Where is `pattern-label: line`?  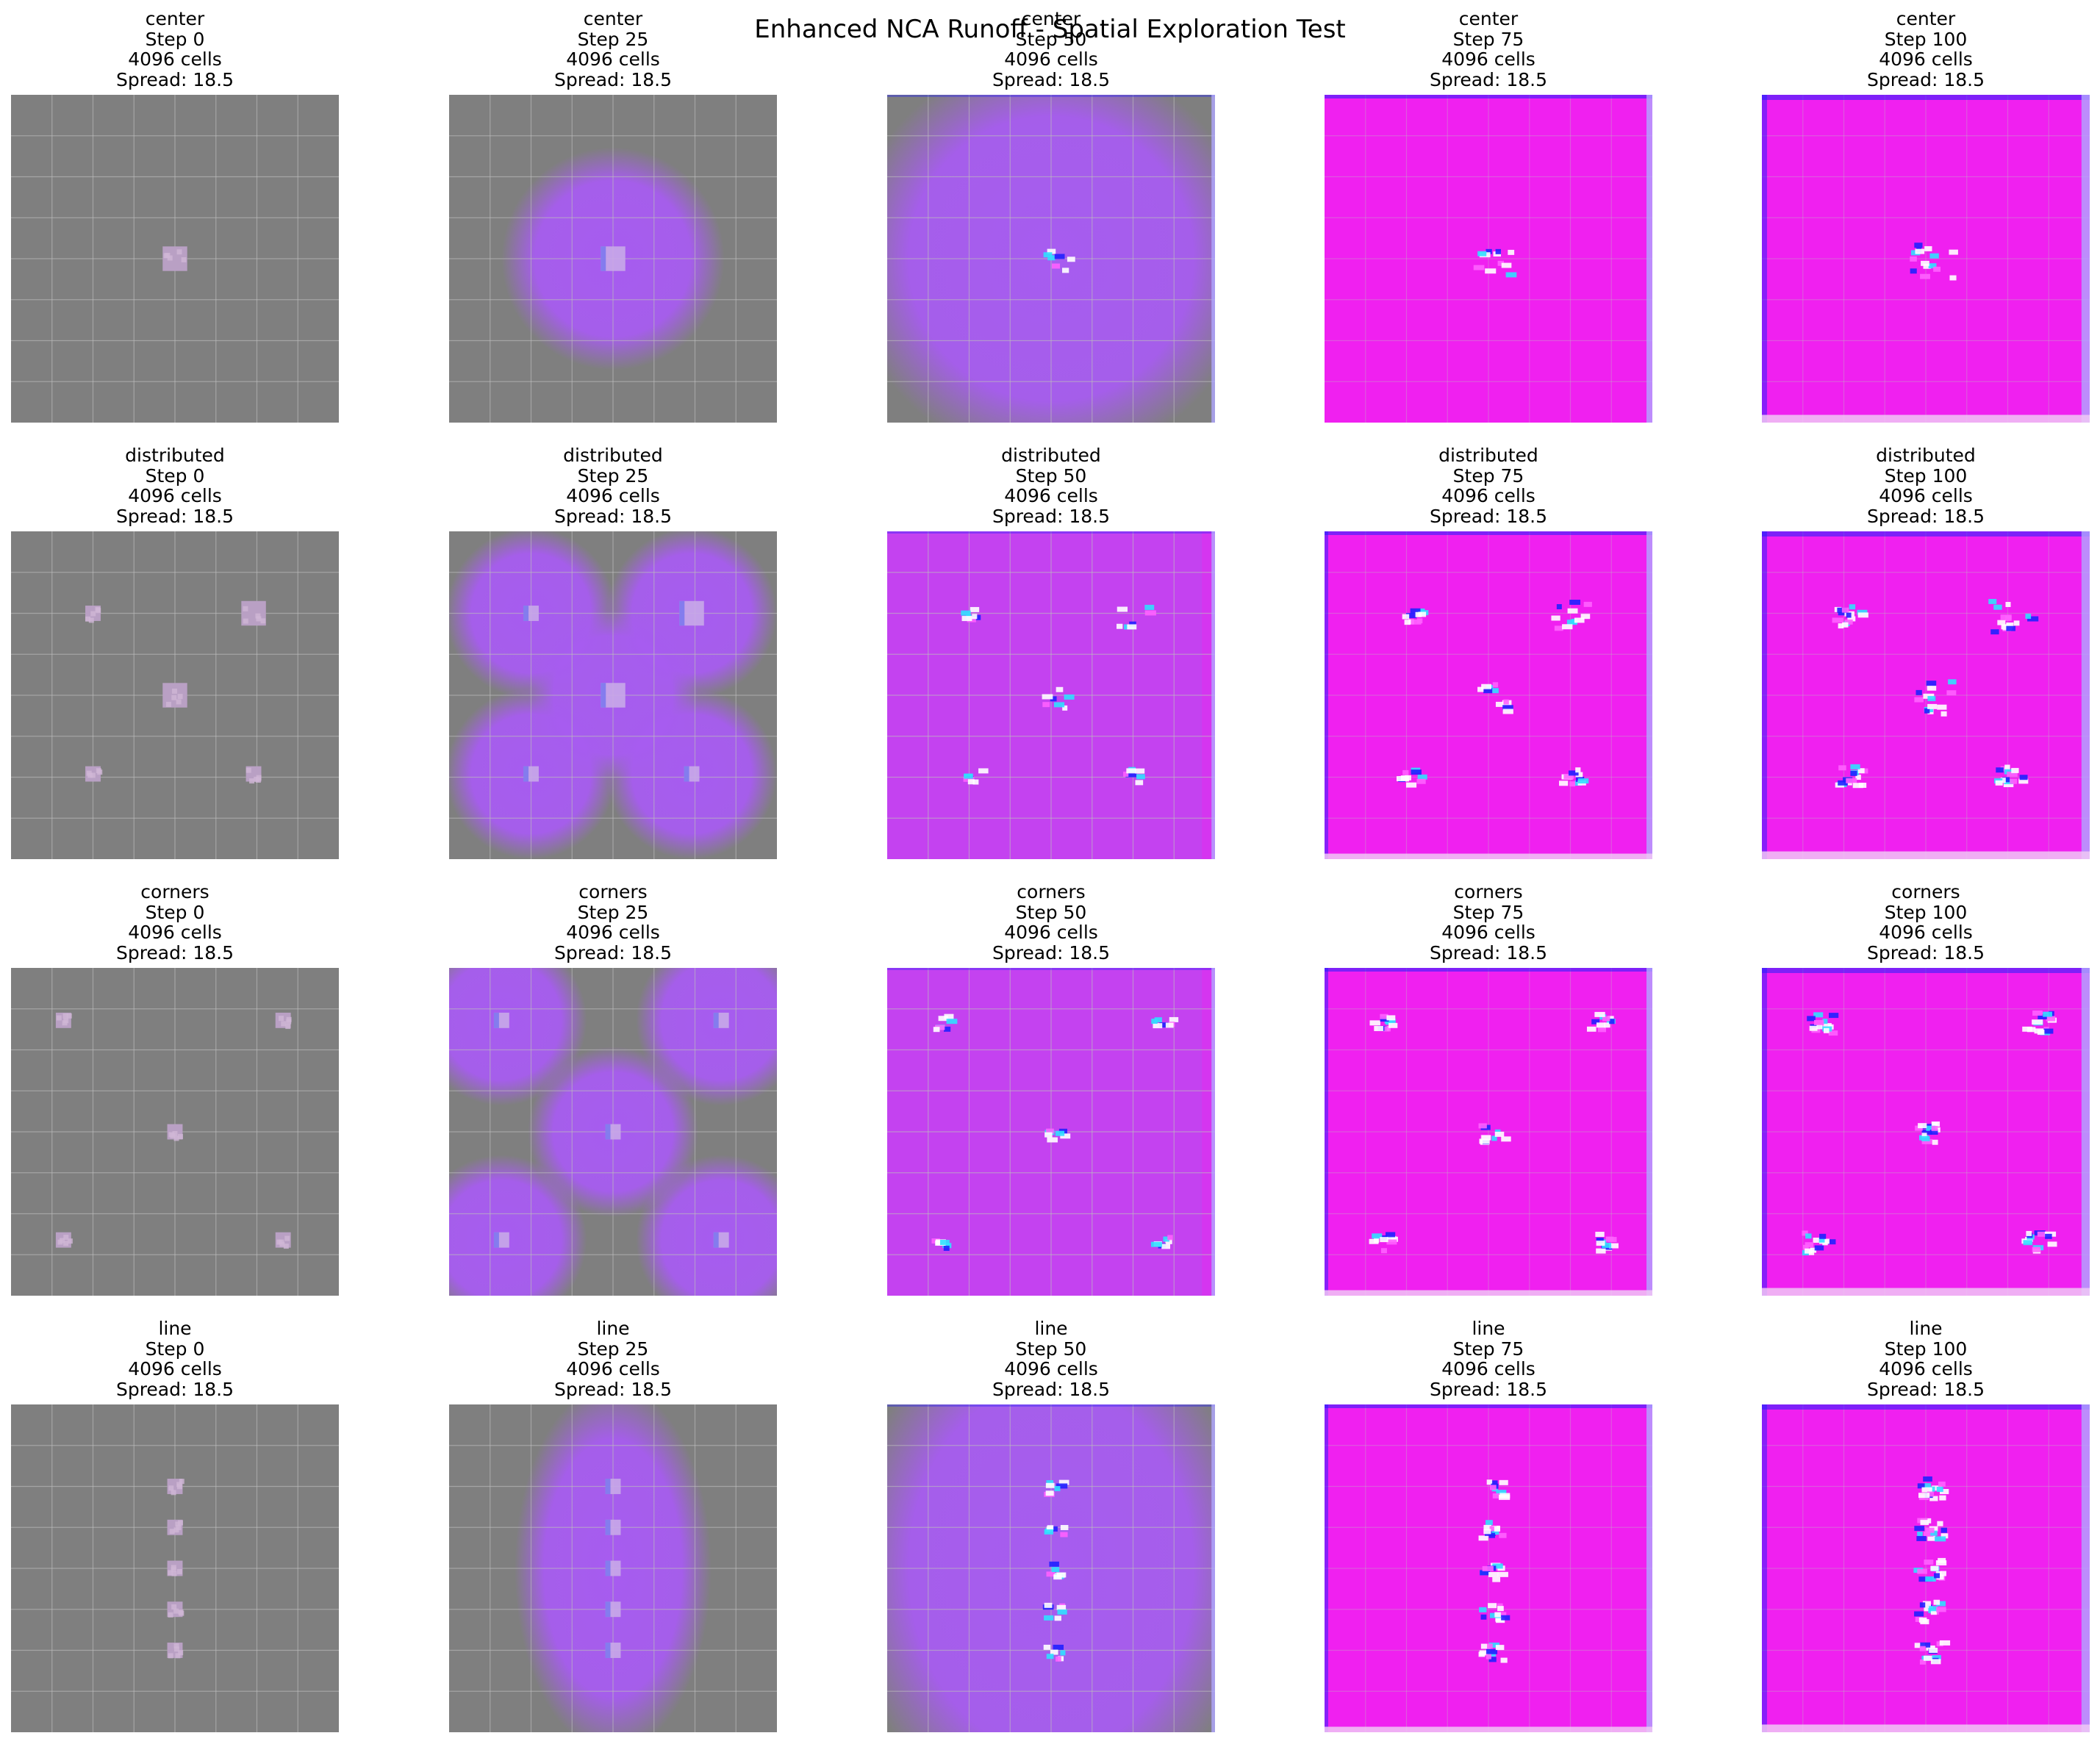 pattern-label: line is located at coordinates (1926, 1328).